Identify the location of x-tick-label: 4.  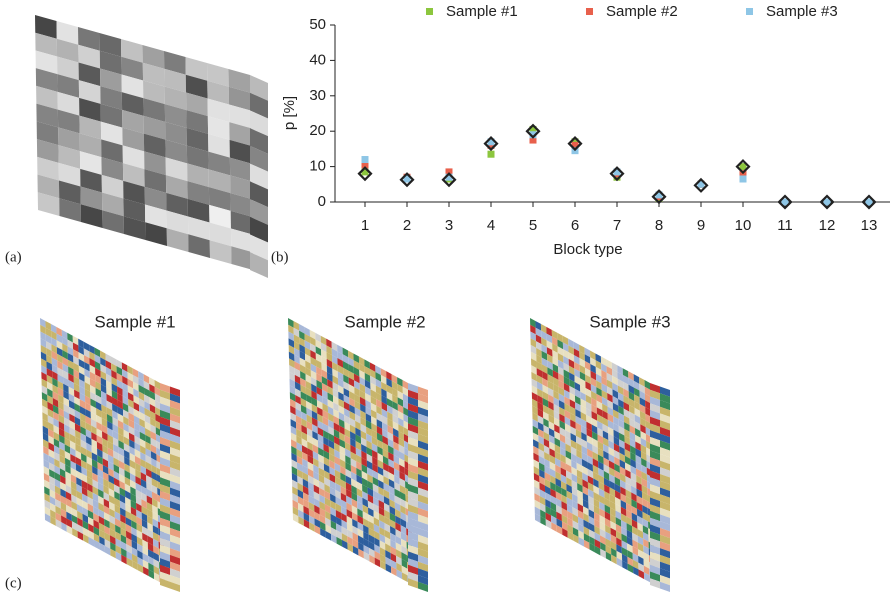
(491, 225).